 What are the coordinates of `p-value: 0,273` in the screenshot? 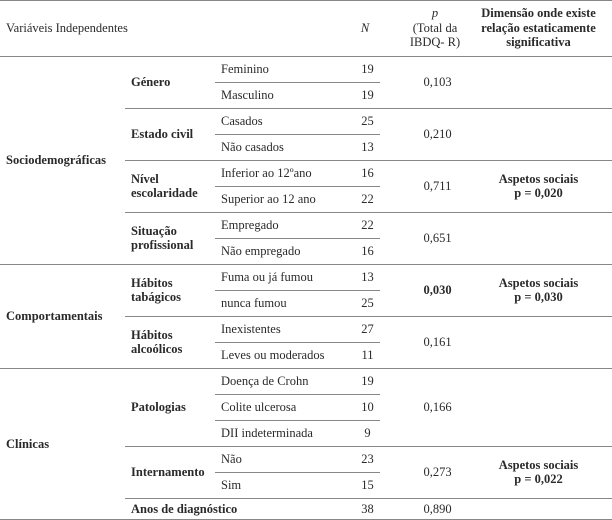 It's located at (437, 471).